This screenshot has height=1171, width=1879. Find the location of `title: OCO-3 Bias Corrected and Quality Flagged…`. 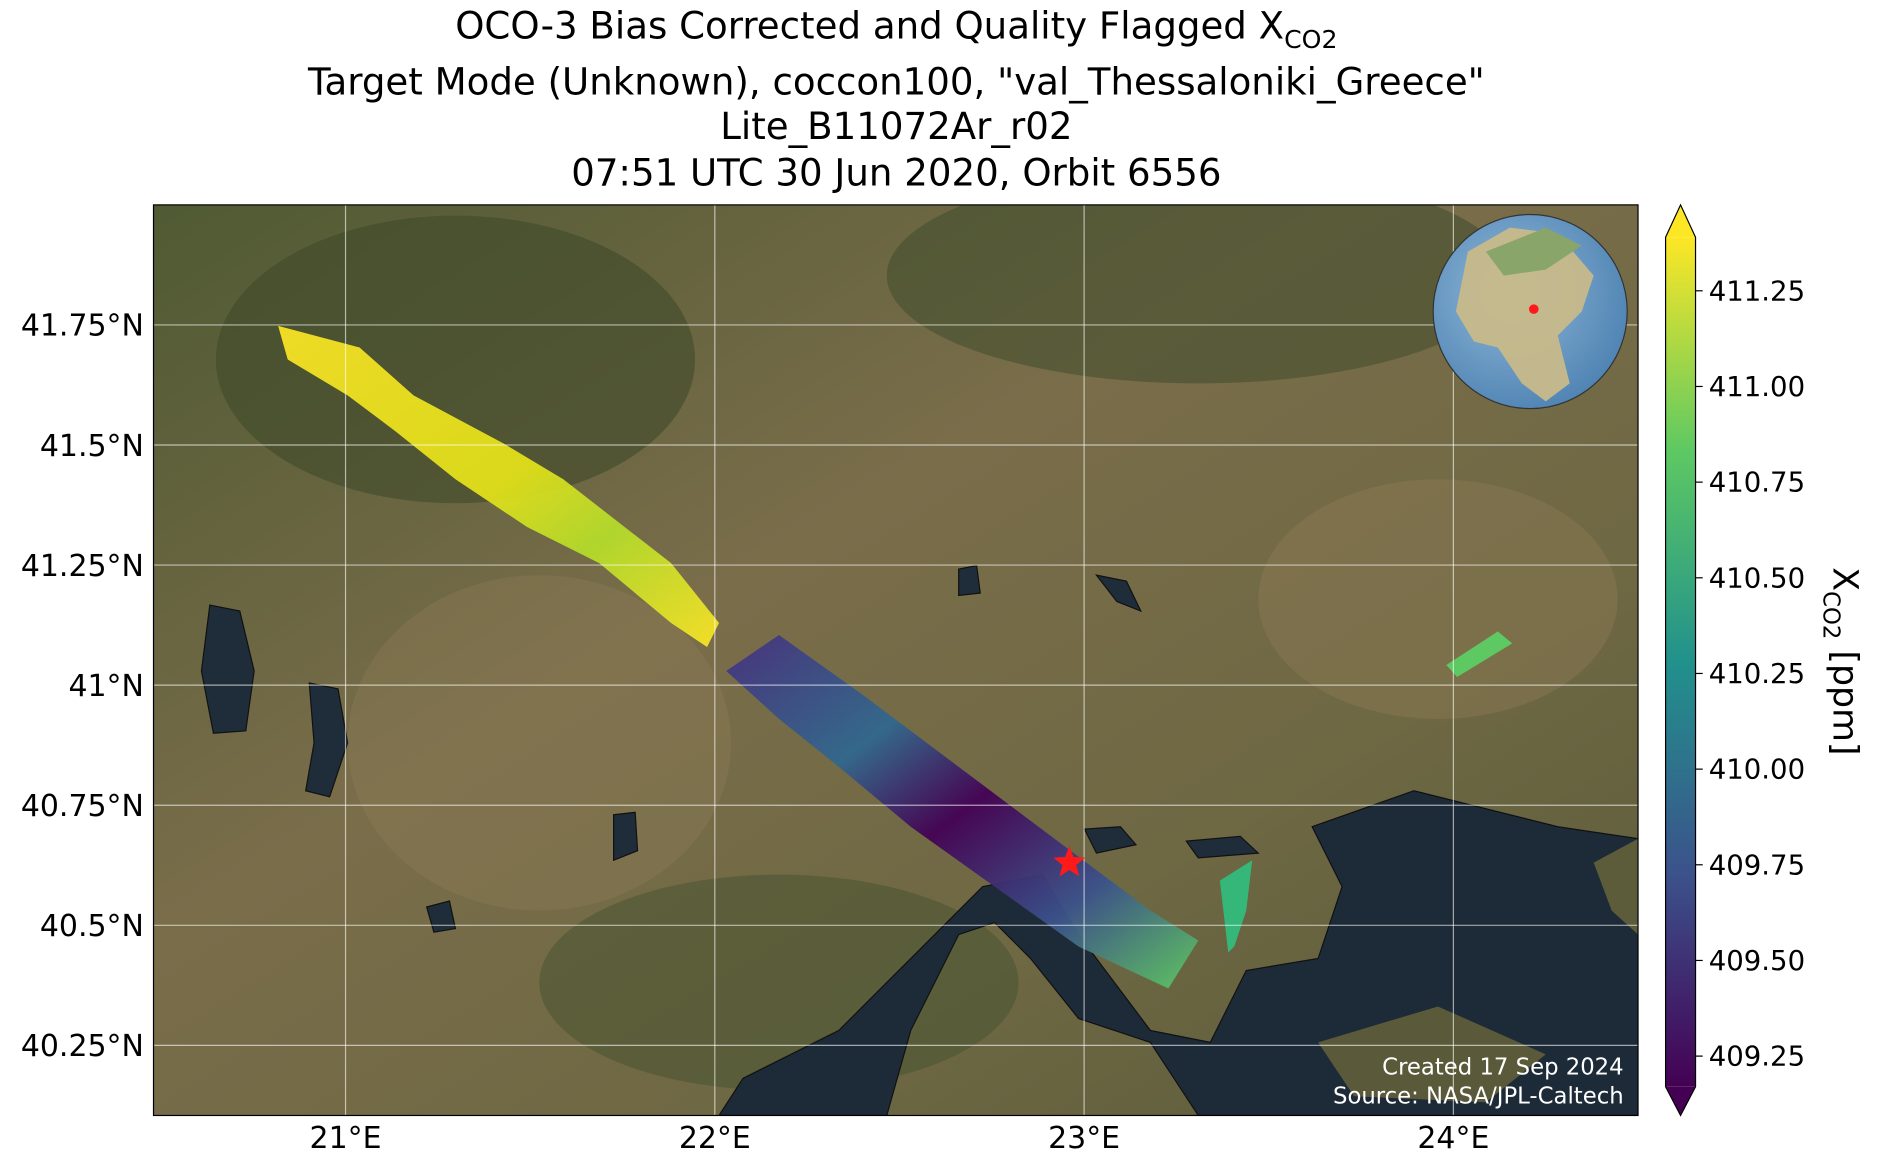

title: OCO-3 Bias Corrected and Quality Flagged… is located at coordinates (896, 29).